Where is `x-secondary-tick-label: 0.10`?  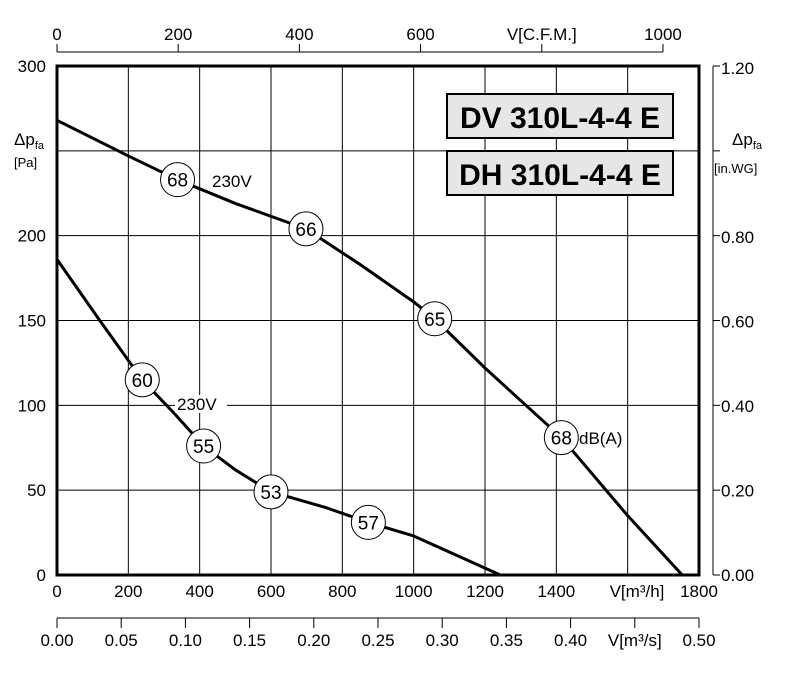 x-secondary-tick-label: 0.10 is located at coordinates (185, 640).